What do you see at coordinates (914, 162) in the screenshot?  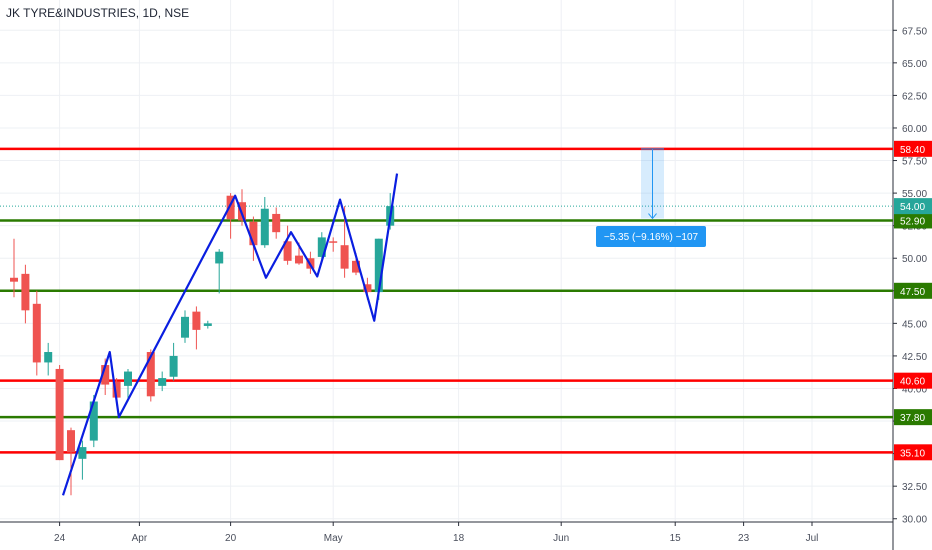 I see `y-tick-label: 57.50` at bounding box center [914, 162].